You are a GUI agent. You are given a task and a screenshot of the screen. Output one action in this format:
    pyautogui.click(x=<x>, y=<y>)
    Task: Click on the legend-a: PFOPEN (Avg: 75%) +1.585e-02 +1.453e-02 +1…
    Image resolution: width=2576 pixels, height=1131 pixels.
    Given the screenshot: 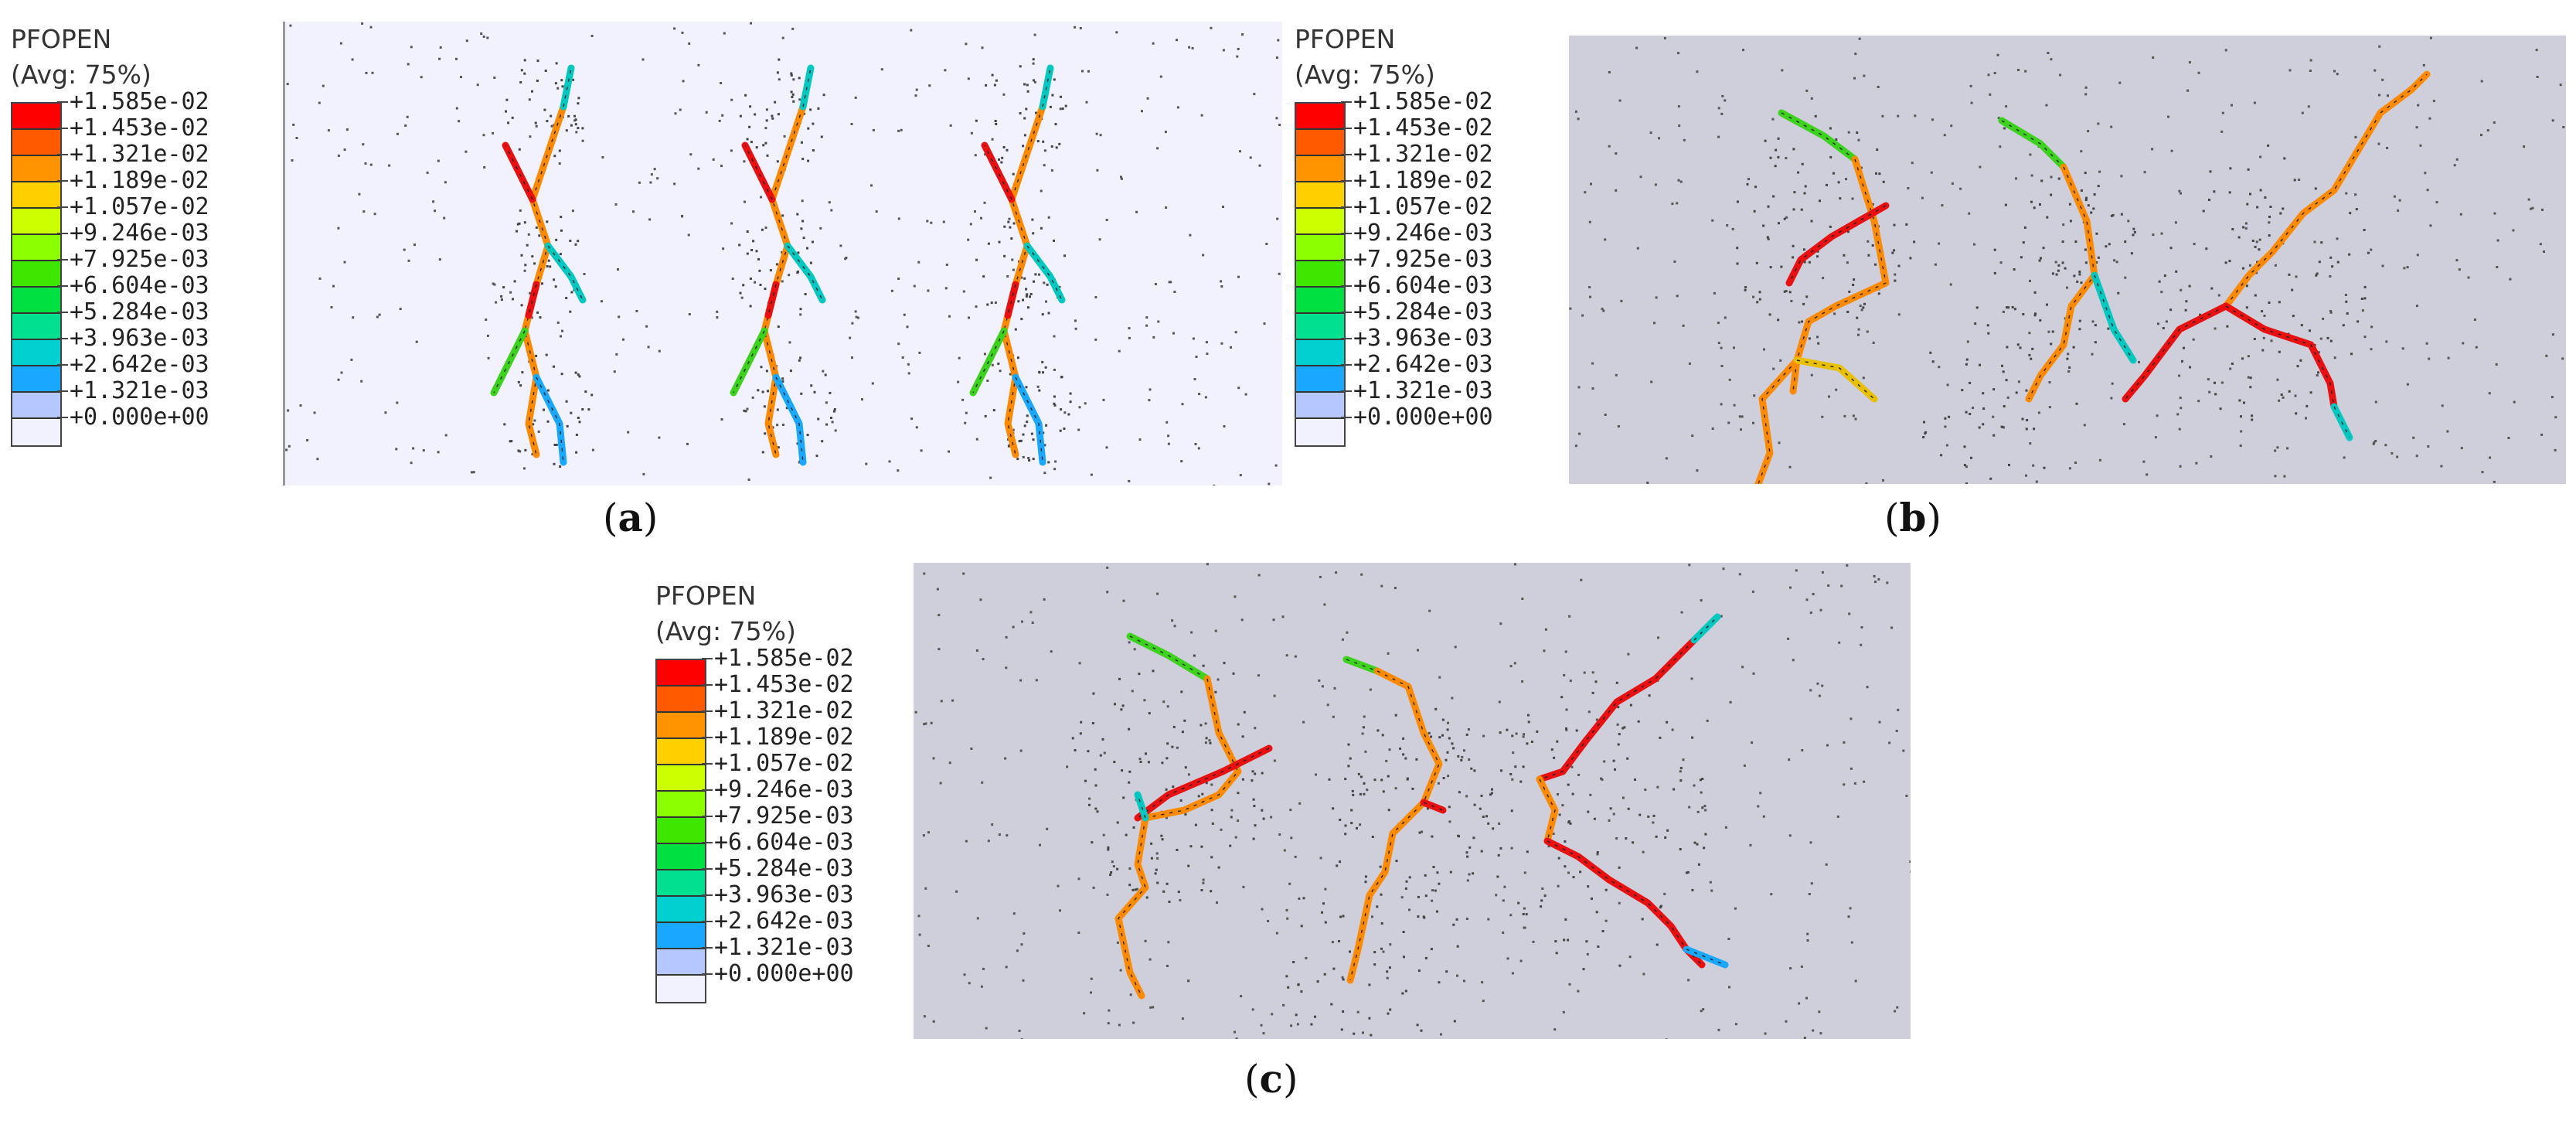 What is the action you would take?
    pyautogui.click(x=110, y=235)
    